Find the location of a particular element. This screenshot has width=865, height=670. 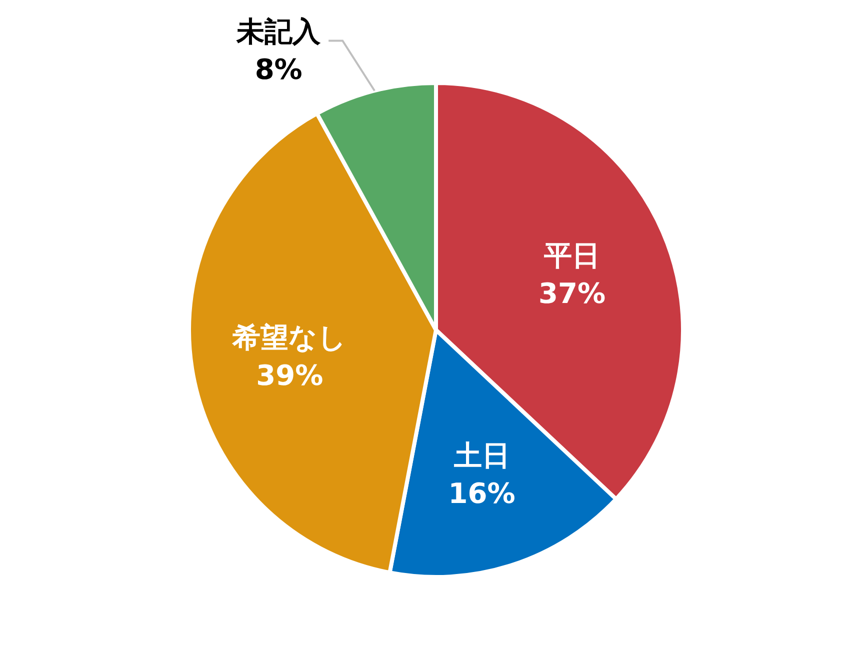

slice-label: 希望なし is located at coordinates (289, 337).